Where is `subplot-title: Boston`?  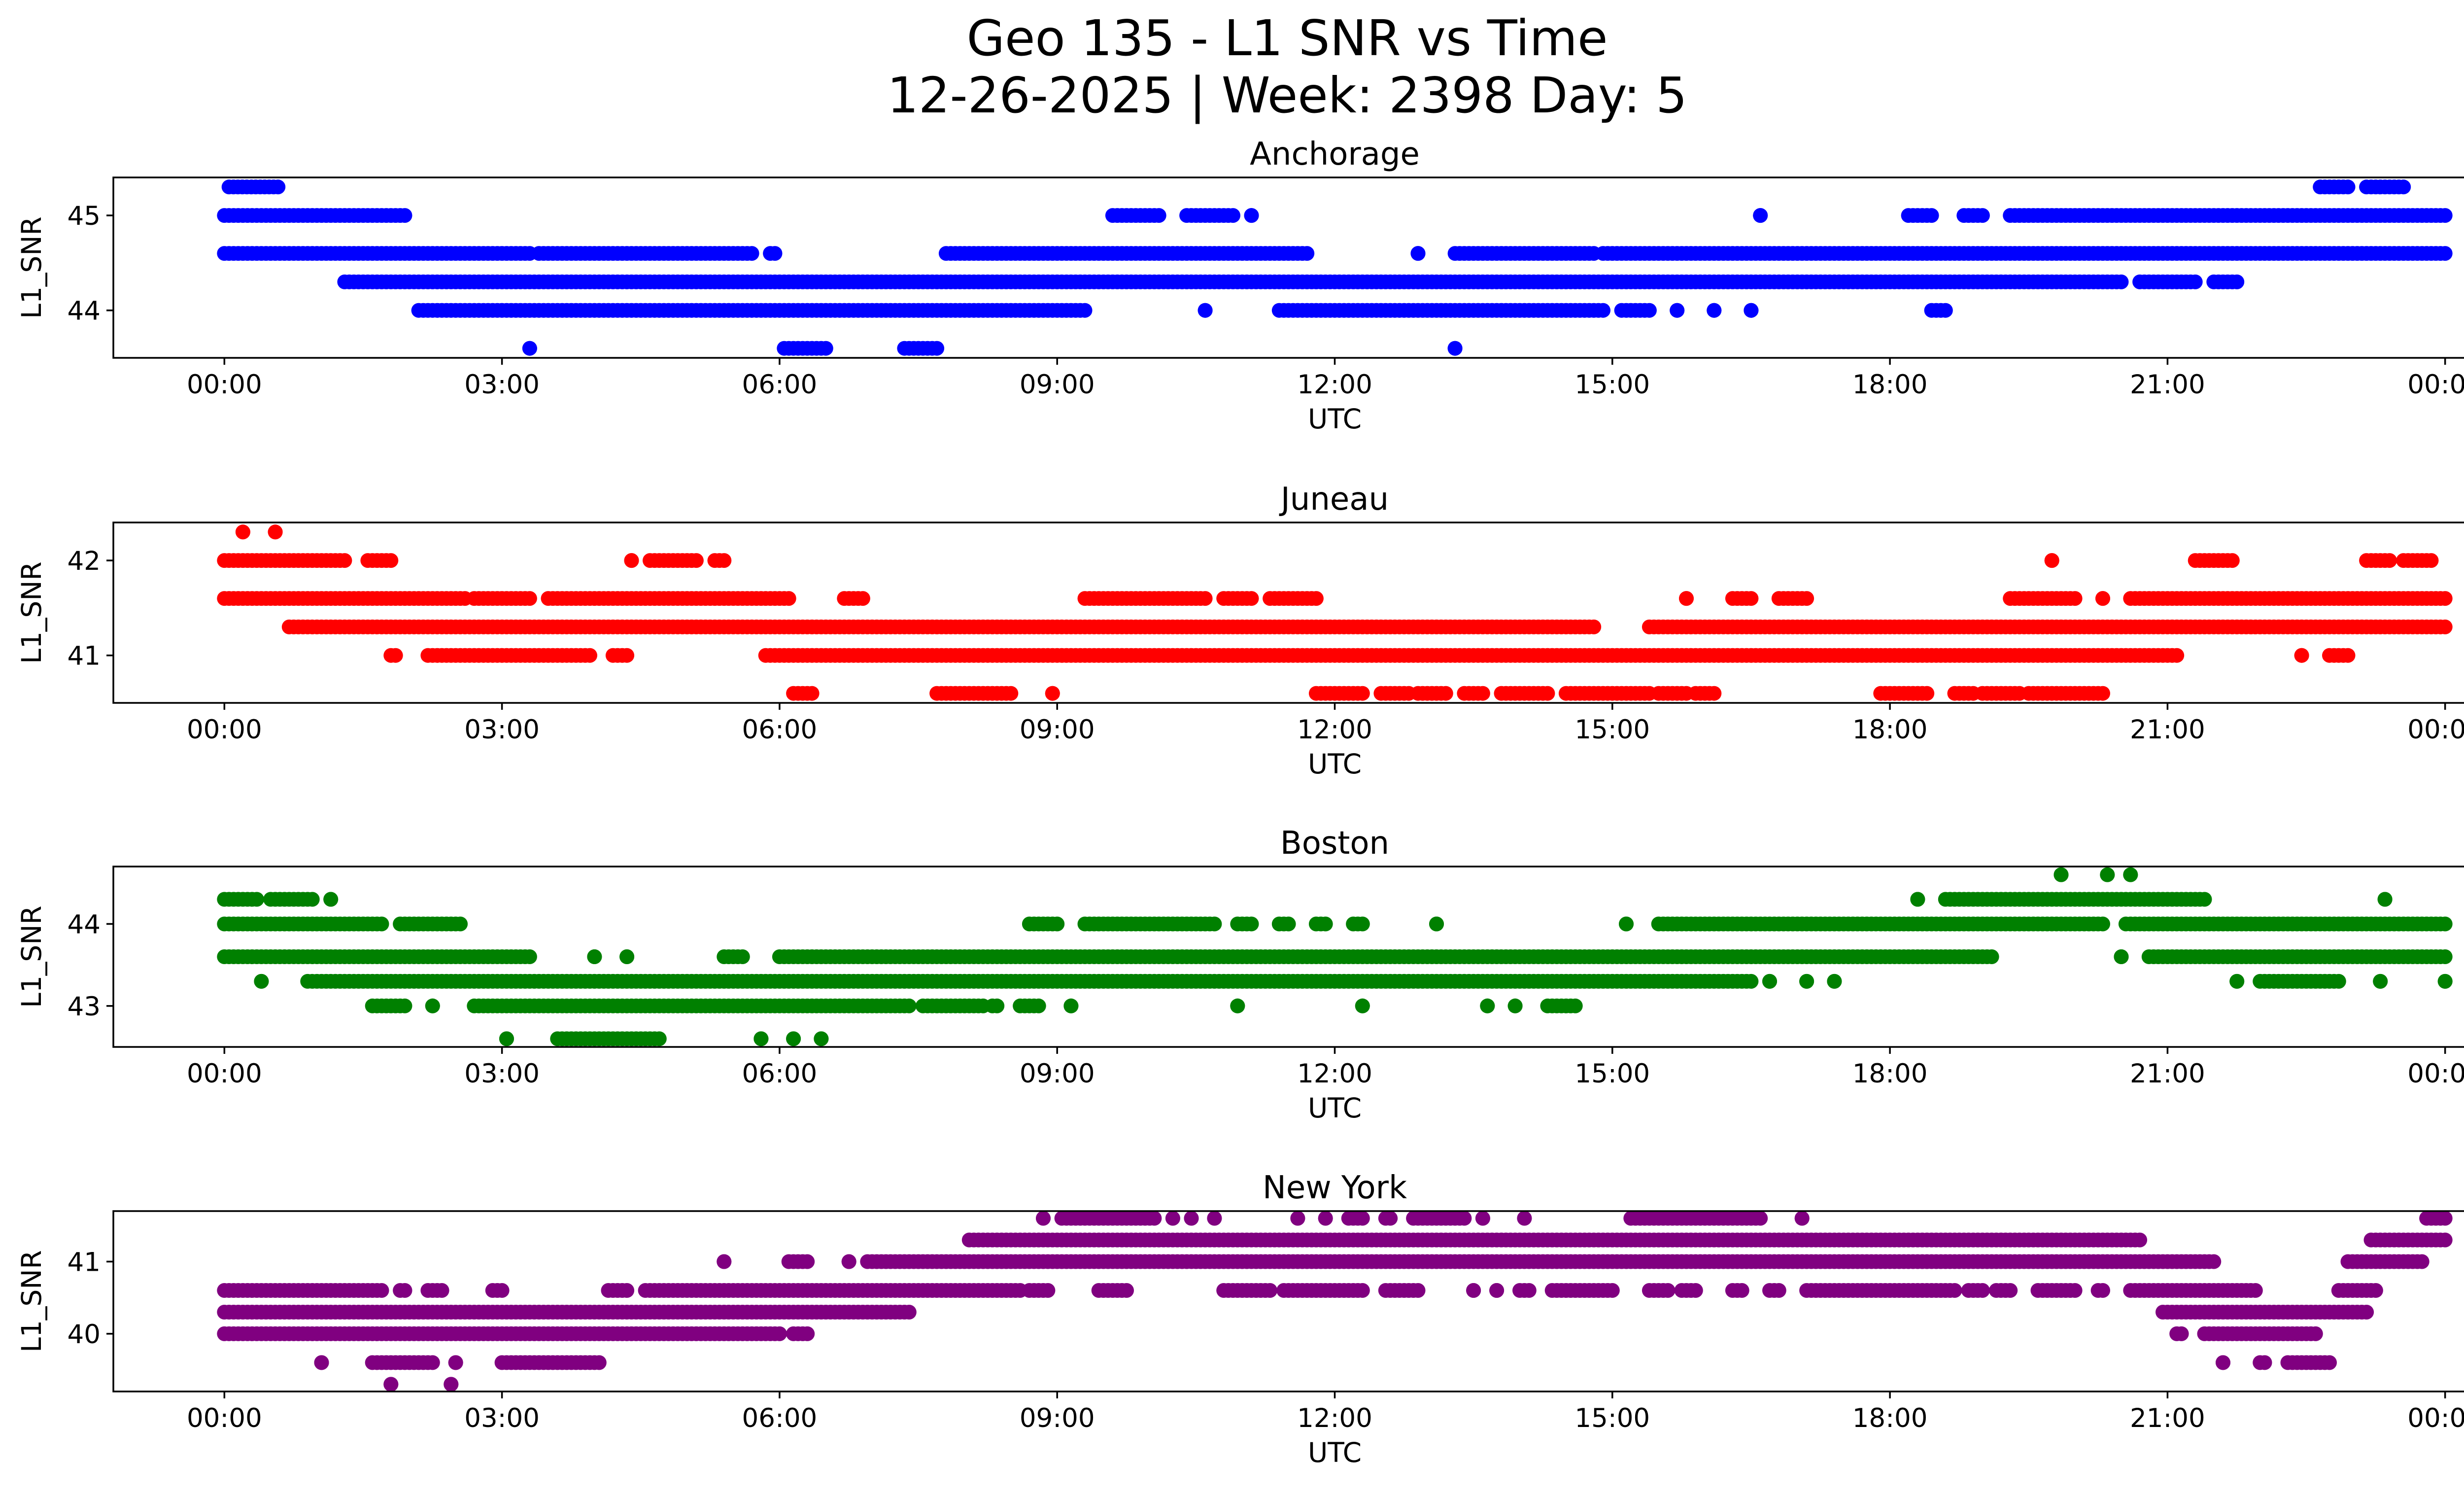 subplot-title: Boston is located at coordinates (1334, 843).